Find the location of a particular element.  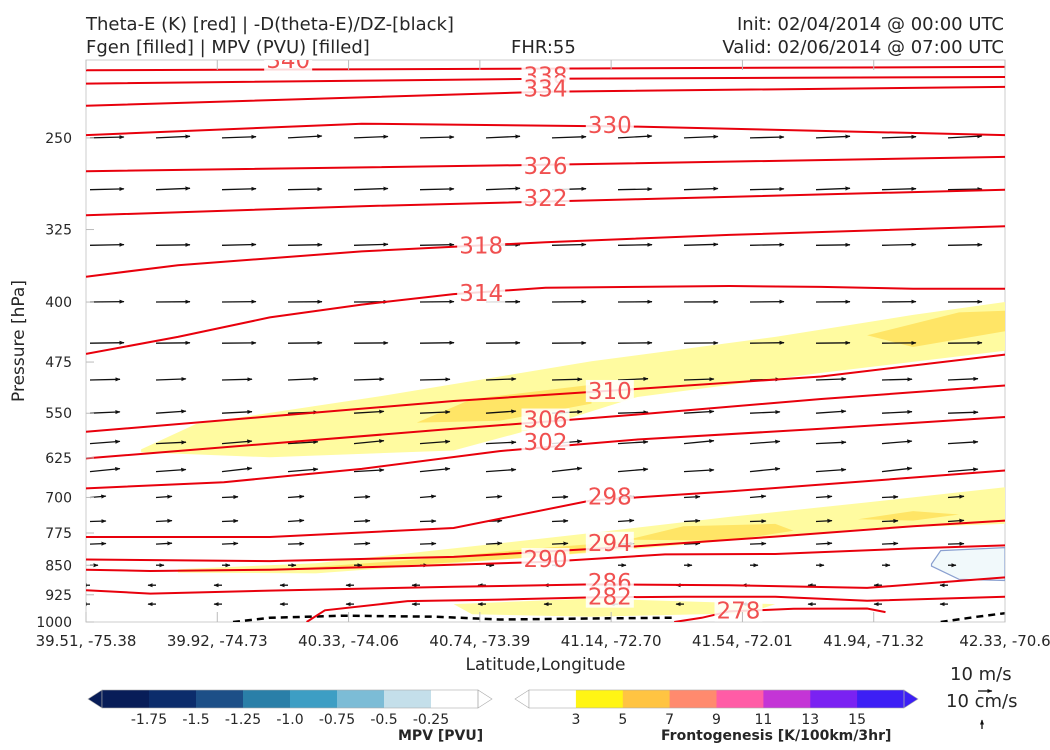

mpv-colorbar-tick-0: -1.75 is located at coordinates (149, 720).